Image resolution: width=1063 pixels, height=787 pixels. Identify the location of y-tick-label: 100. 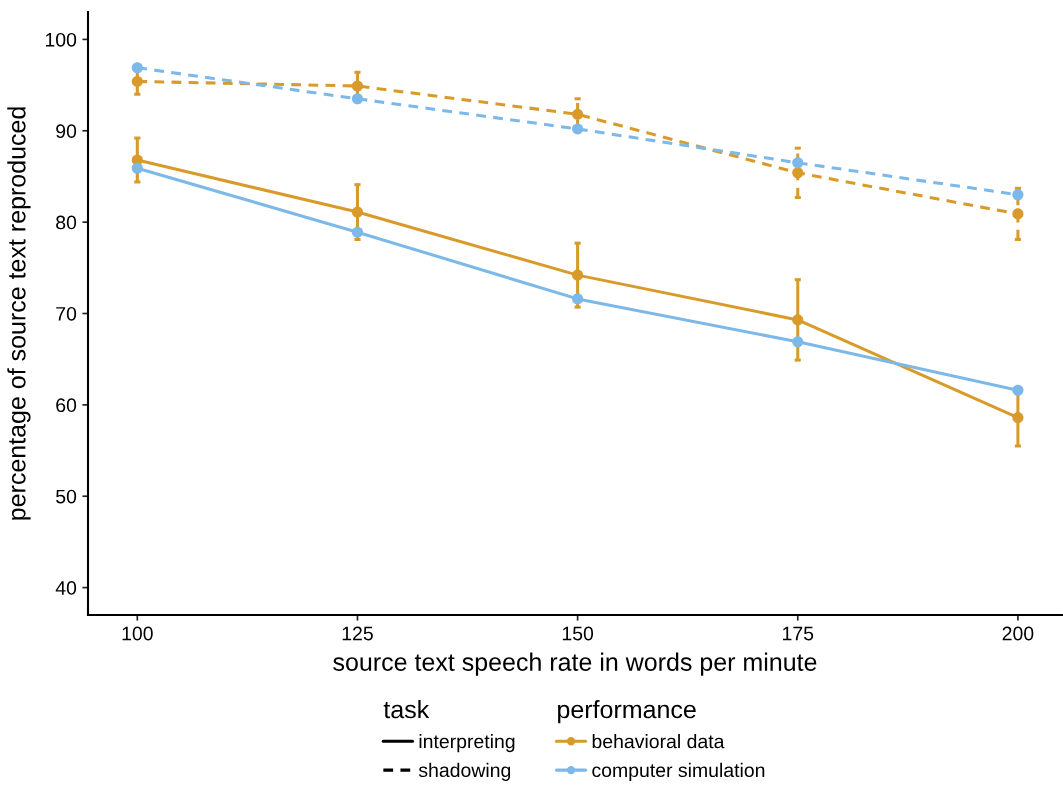
(61, 39).